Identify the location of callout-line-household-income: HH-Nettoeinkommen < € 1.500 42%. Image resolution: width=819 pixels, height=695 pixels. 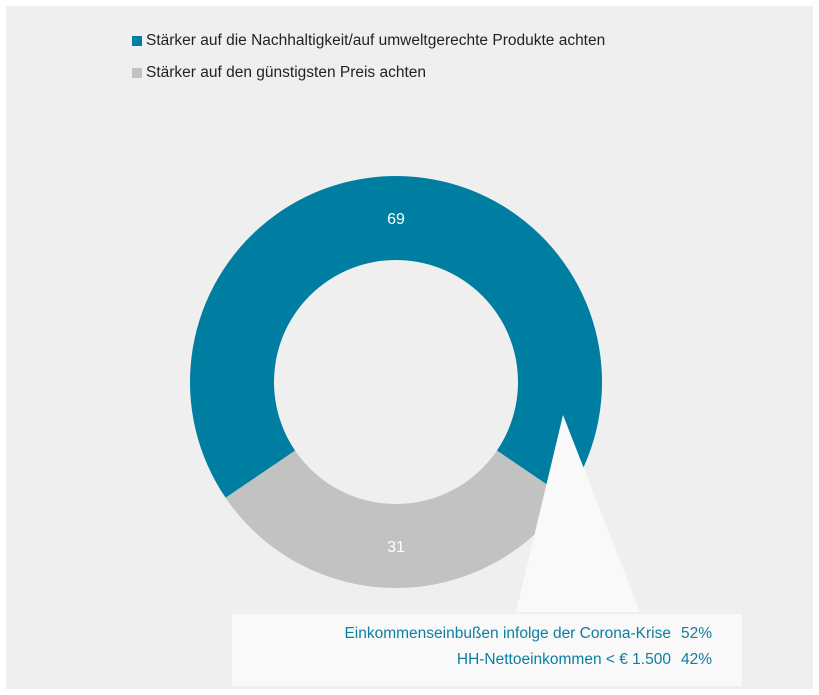
(584, 660).